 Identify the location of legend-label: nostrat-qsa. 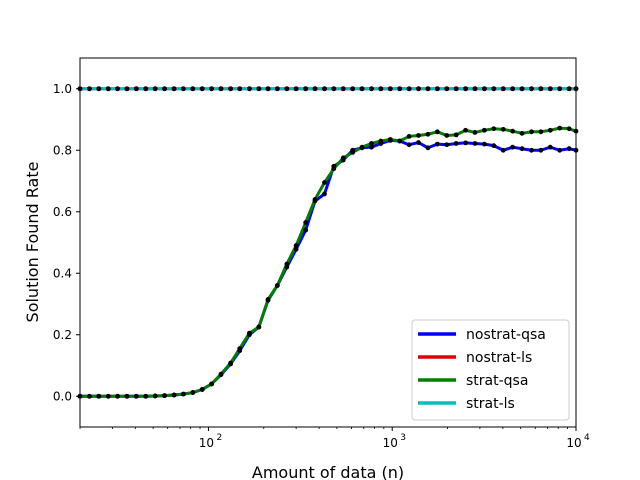
(506, 335).